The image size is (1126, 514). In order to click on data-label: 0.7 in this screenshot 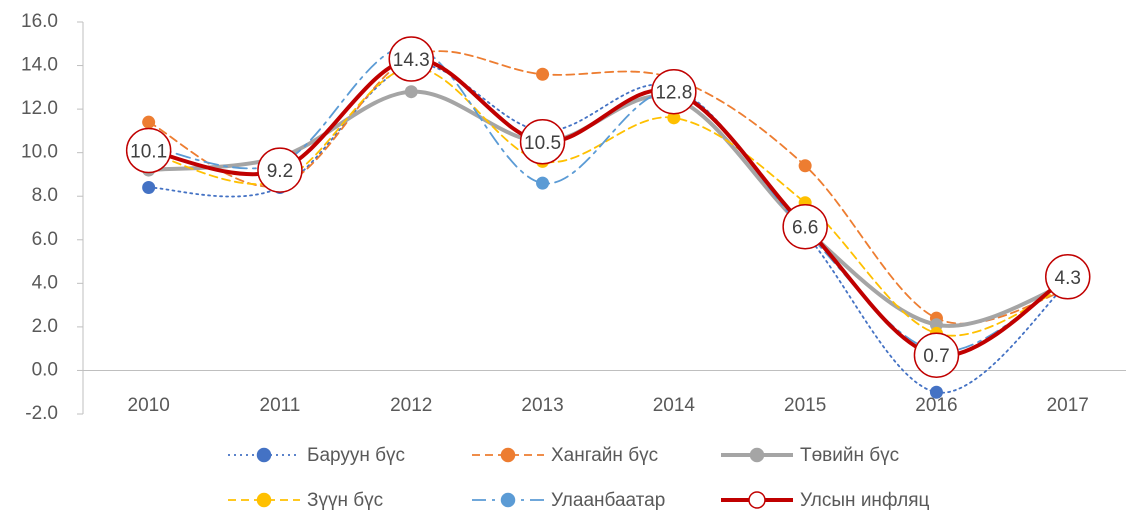, I will do `click(936, 356)`.